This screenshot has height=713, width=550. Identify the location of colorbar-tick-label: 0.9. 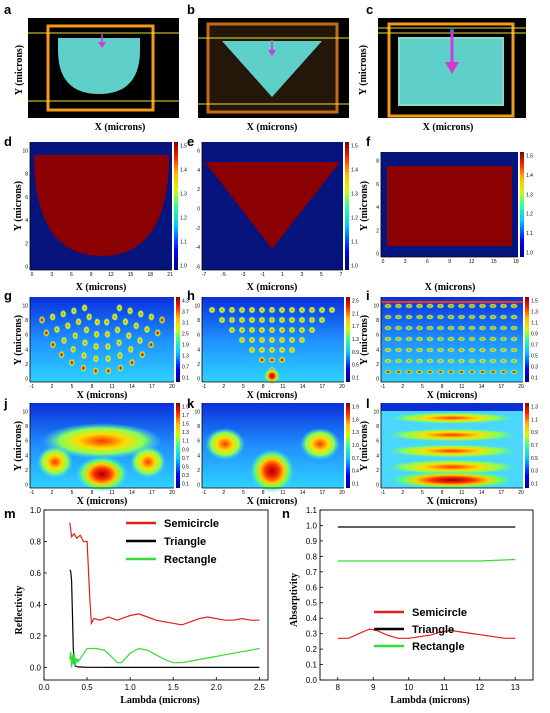
(534, 335).